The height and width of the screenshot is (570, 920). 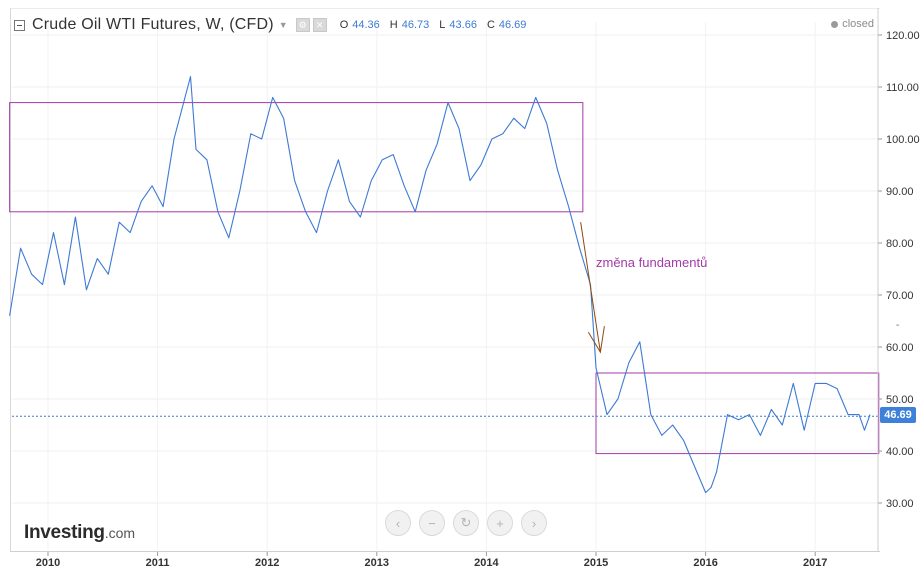 I want to click on y-tick-label: 60.00, so click(x=900, y=348).